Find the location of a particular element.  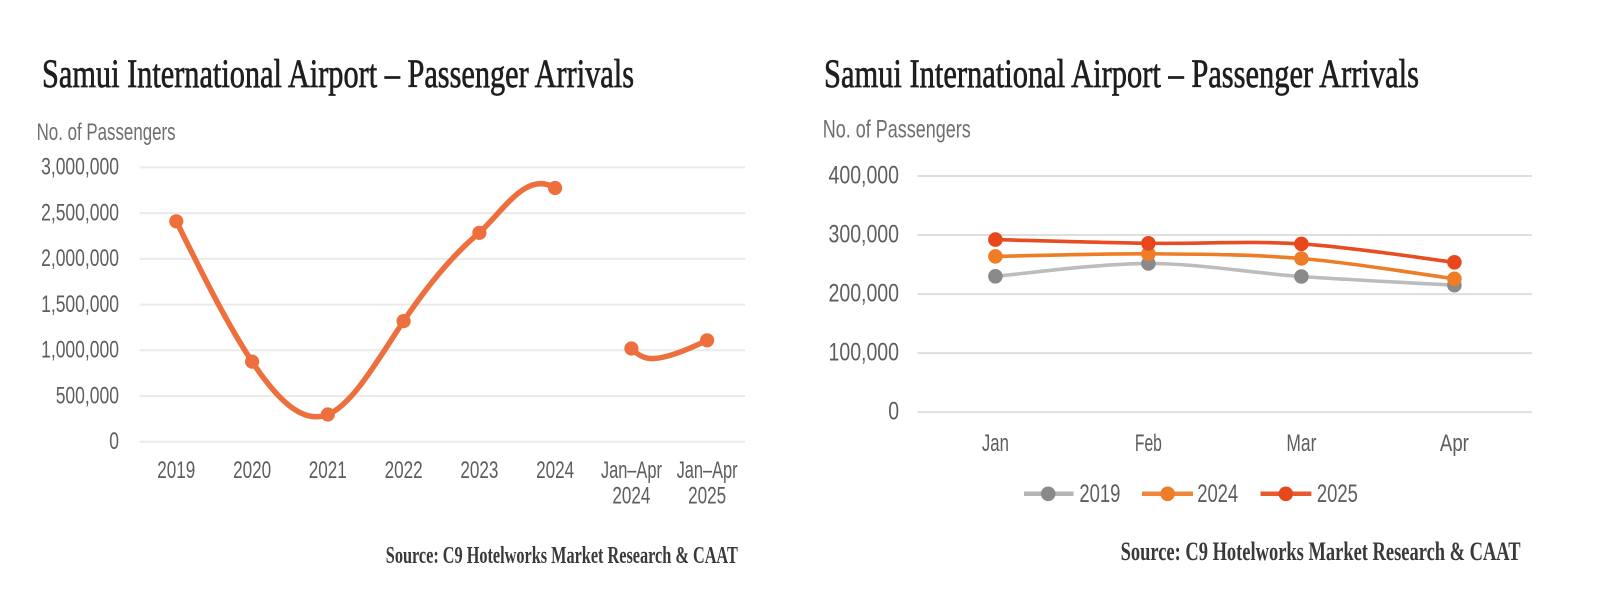

svg-text: 300,000 is located at coordinates (864, 235).